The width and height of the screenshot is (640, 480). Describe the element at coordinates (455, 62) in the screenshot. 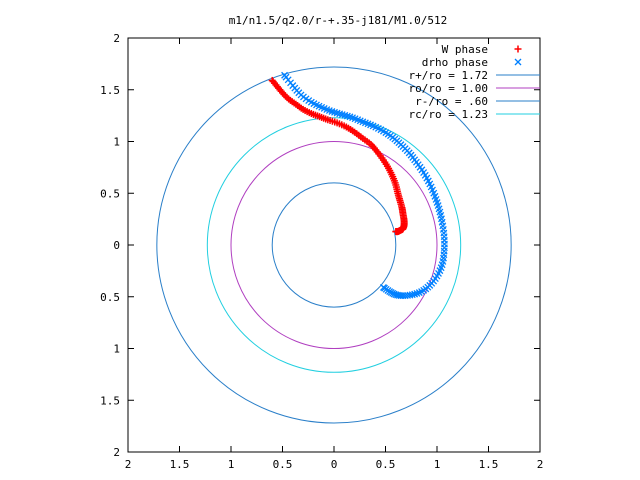

I see `legend-label: drho phase` at that location.